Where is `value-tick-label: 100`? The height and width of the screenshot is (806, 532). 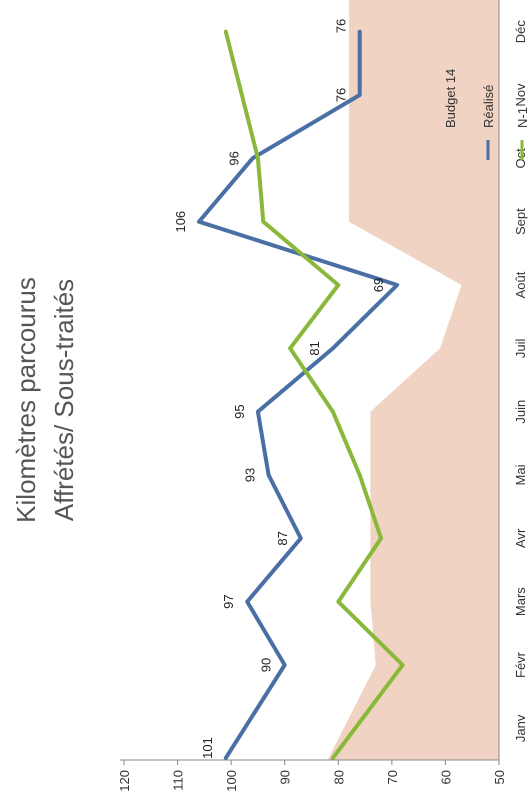
value-tick-label: 100 is located at coordinates (231, 781).